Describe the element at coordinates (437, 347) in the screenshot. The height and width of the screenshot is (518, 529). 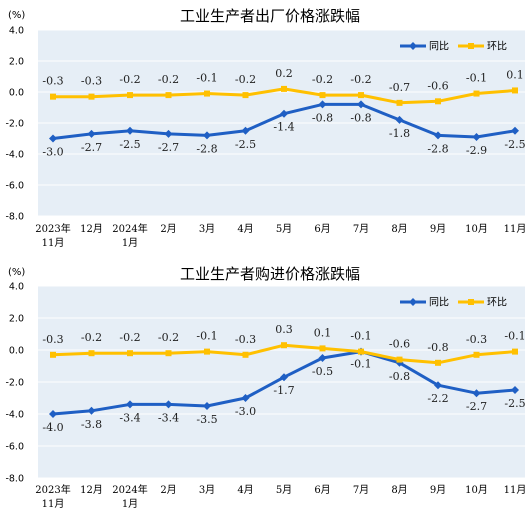
I see `data-label-mom: -0.8` at that location.